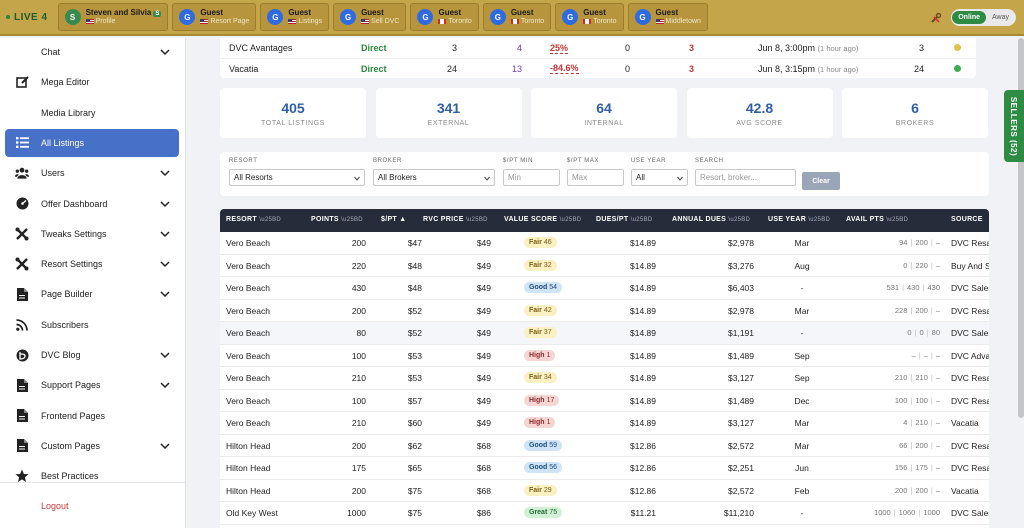  Describe the element at coordinates (92, 325) in the screenshot. I see `sidebar-item-subscribers: Subscribers` at that location.